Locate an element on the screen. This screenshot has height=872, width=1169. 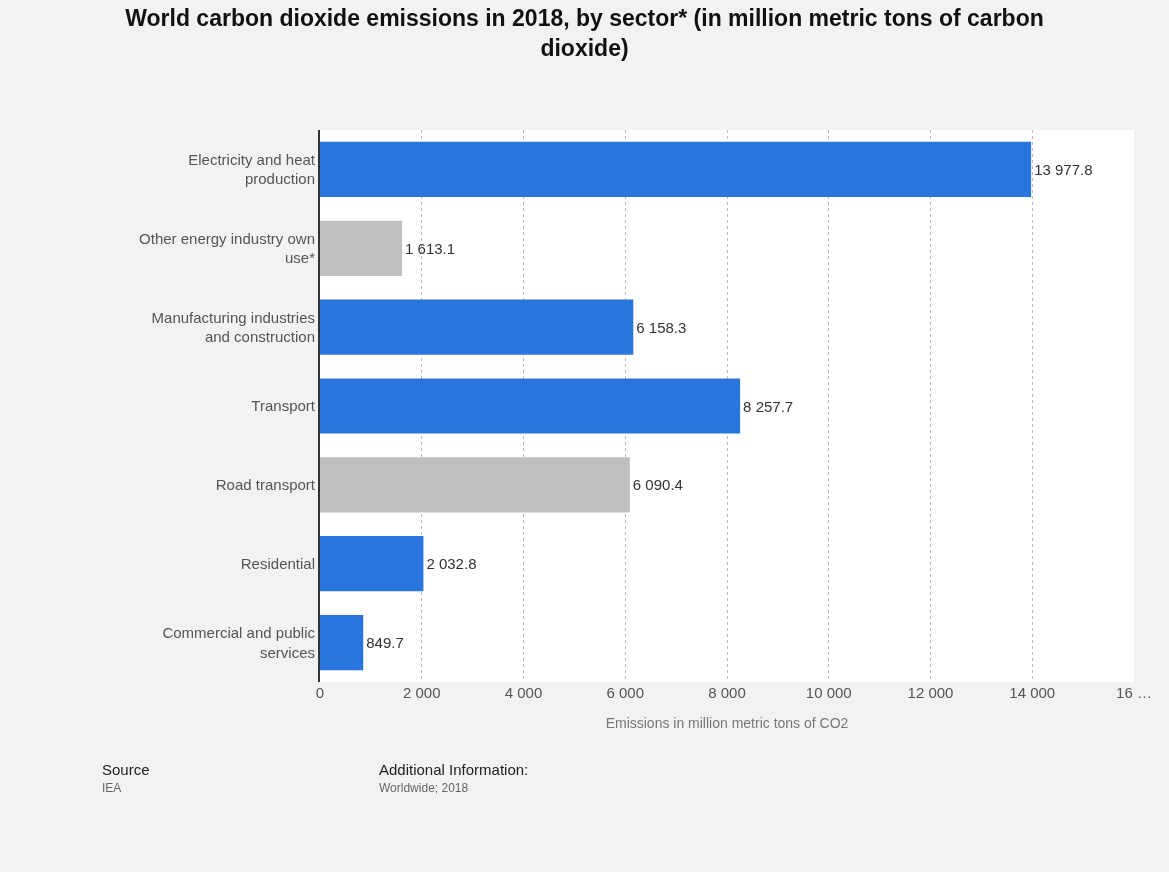
y-tick-label: Electricity and heat production is located at coordinates (252, 169).